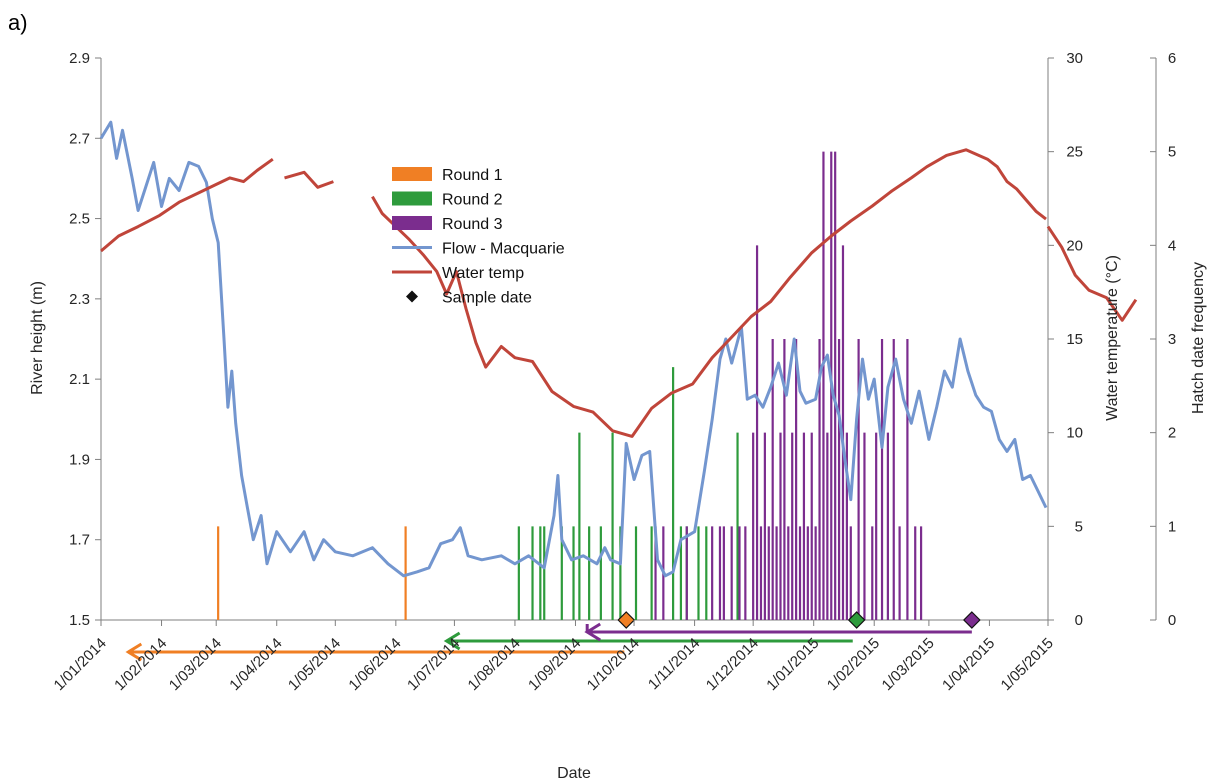 The image size is (1208, 781). What do you see at coordinates (1027, 664) in the screenshot?
I see `x-tick-label: 1/05/2015` at bounding box center [1027, 664].